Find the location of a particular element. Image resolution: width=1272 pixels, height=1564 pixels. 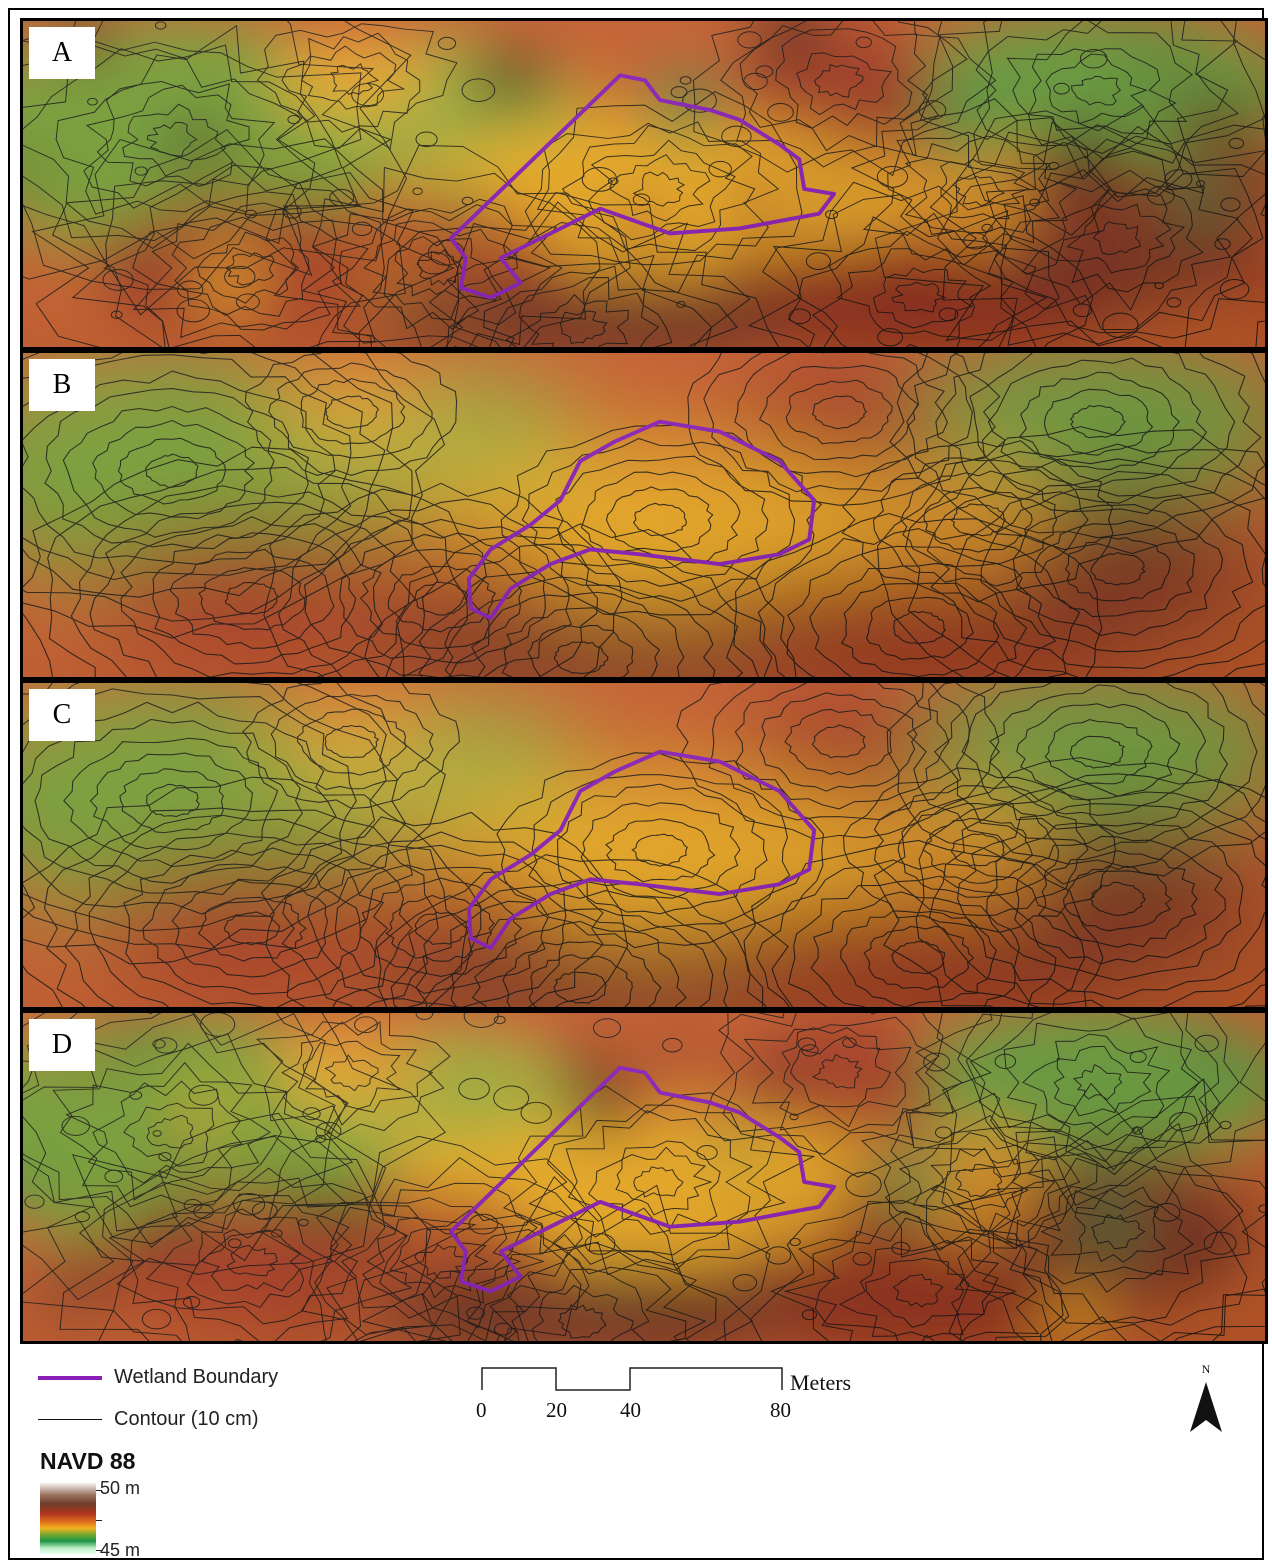

north-arrow-icon: N is located at coordinates (1206, 1398).